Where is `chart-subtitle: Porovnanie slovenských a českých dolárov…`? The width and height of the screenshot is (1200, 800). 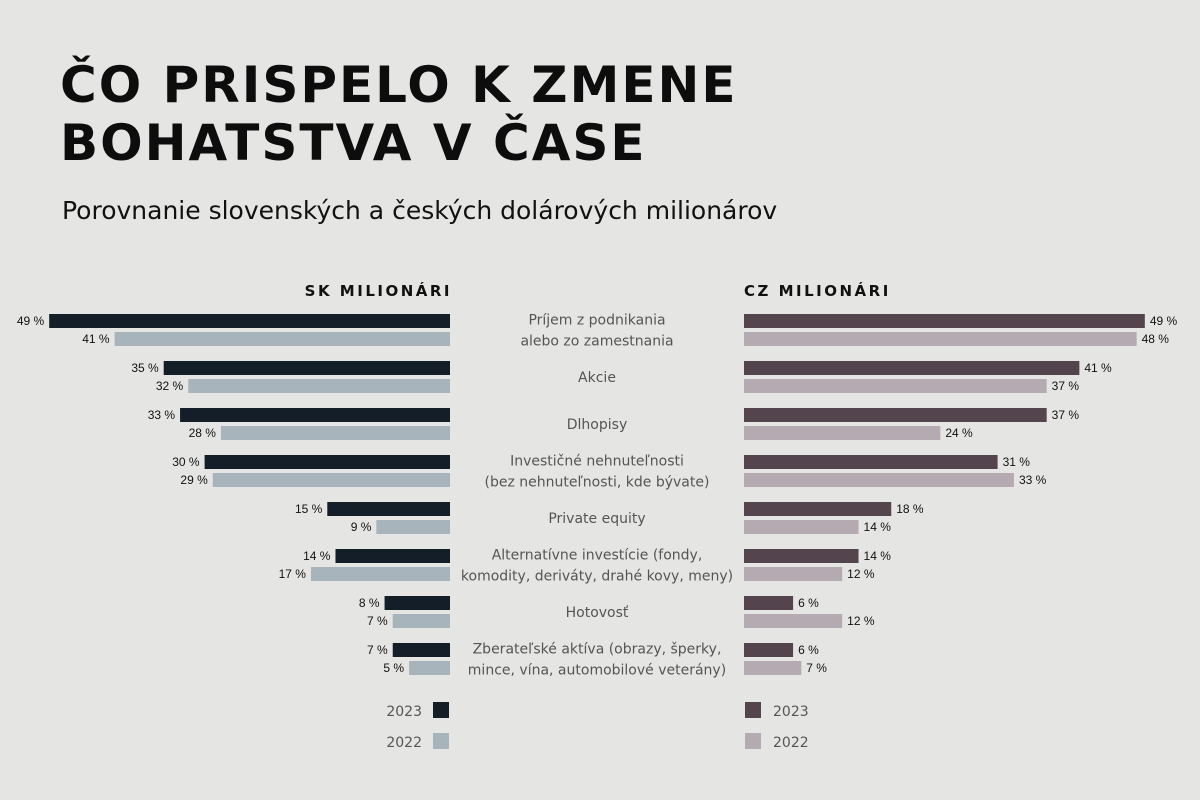 chart-subtitle: Porovnanie slovenských a českých dolárov… is located at coordinates (420, 210).